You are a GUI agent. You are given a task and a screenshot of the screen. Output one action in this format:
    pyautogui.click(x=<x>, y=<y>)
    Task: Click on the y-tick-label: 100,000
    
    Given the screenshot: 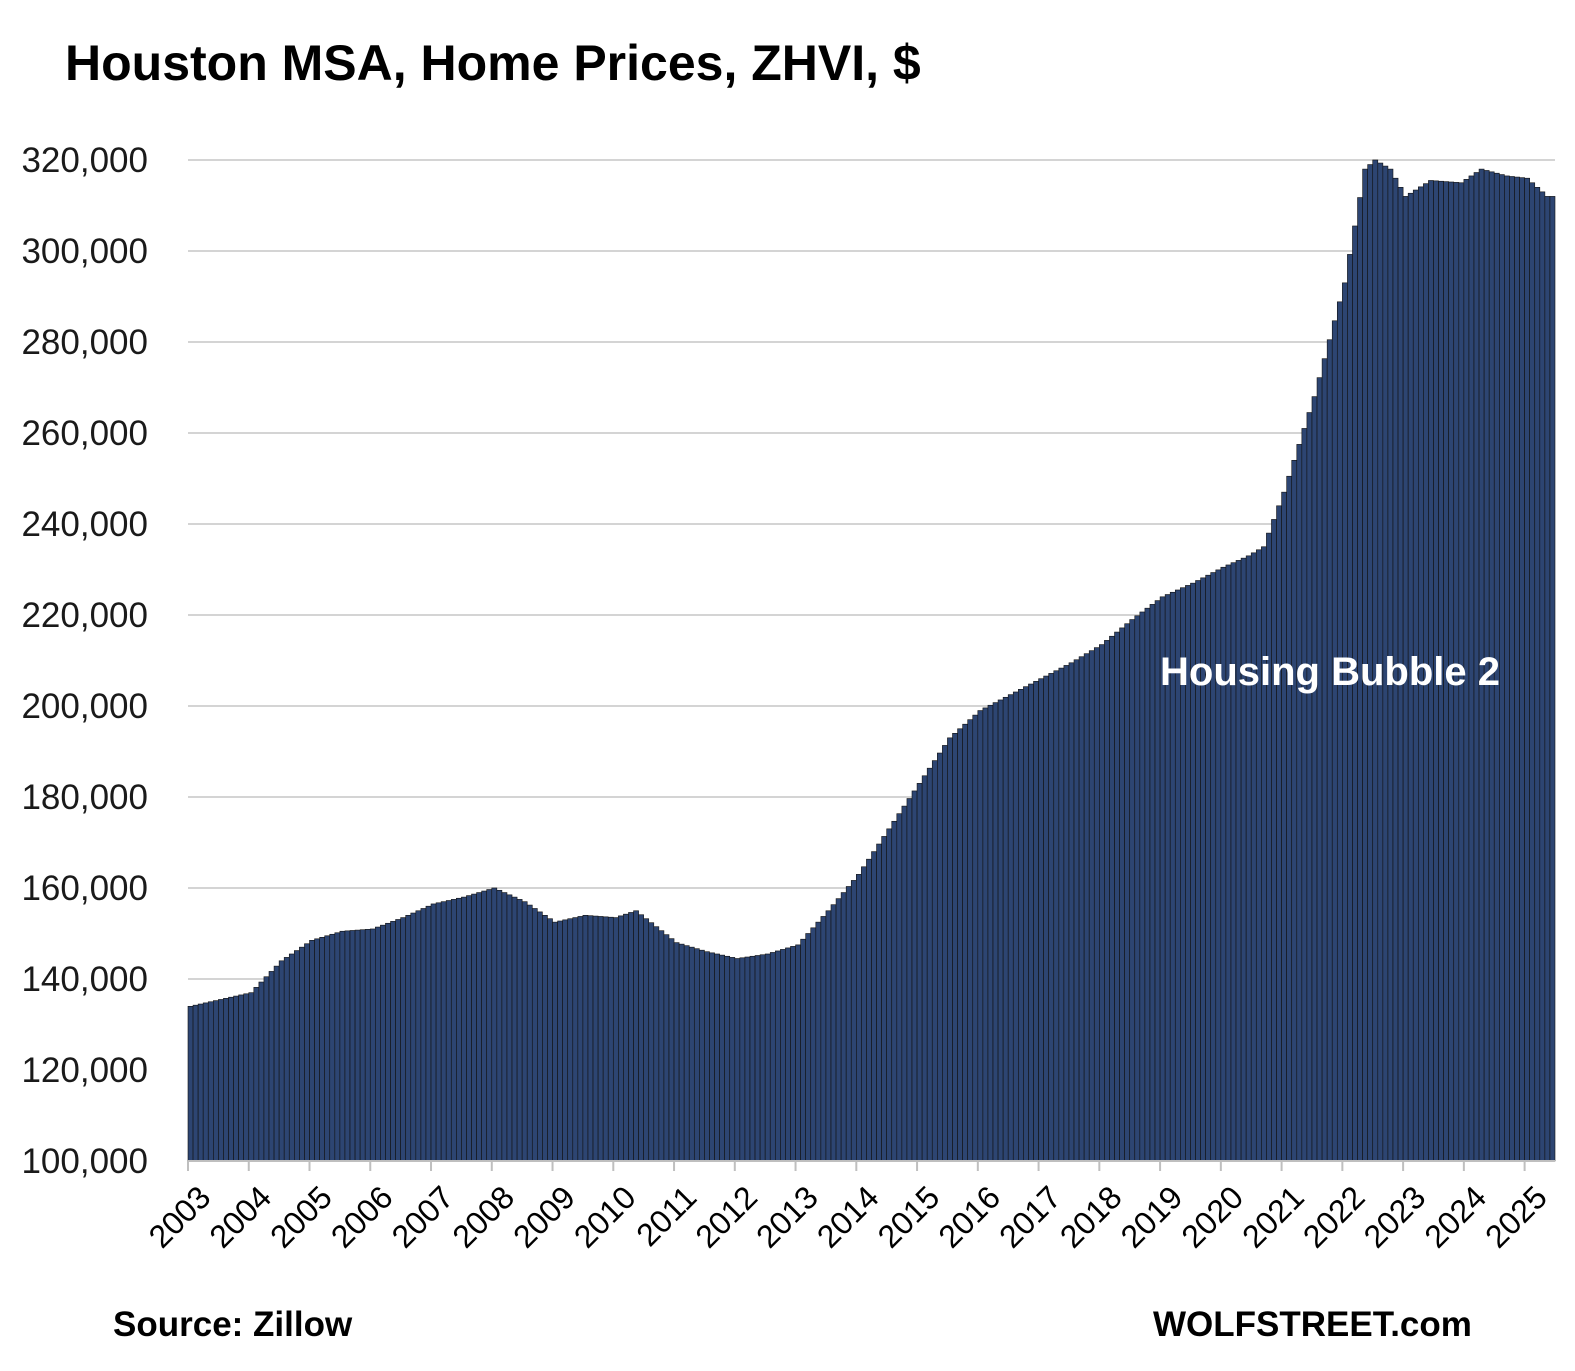 What is the action you would take?
    pyautogui.click(x=84, y=1161)
    